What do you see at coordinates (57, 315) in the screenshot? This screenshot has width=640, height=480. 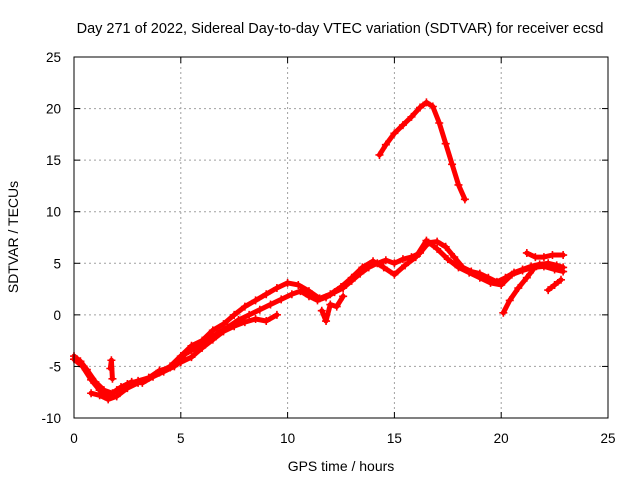 I see `y-tick-label: 0` at bounding box center [57, 315].